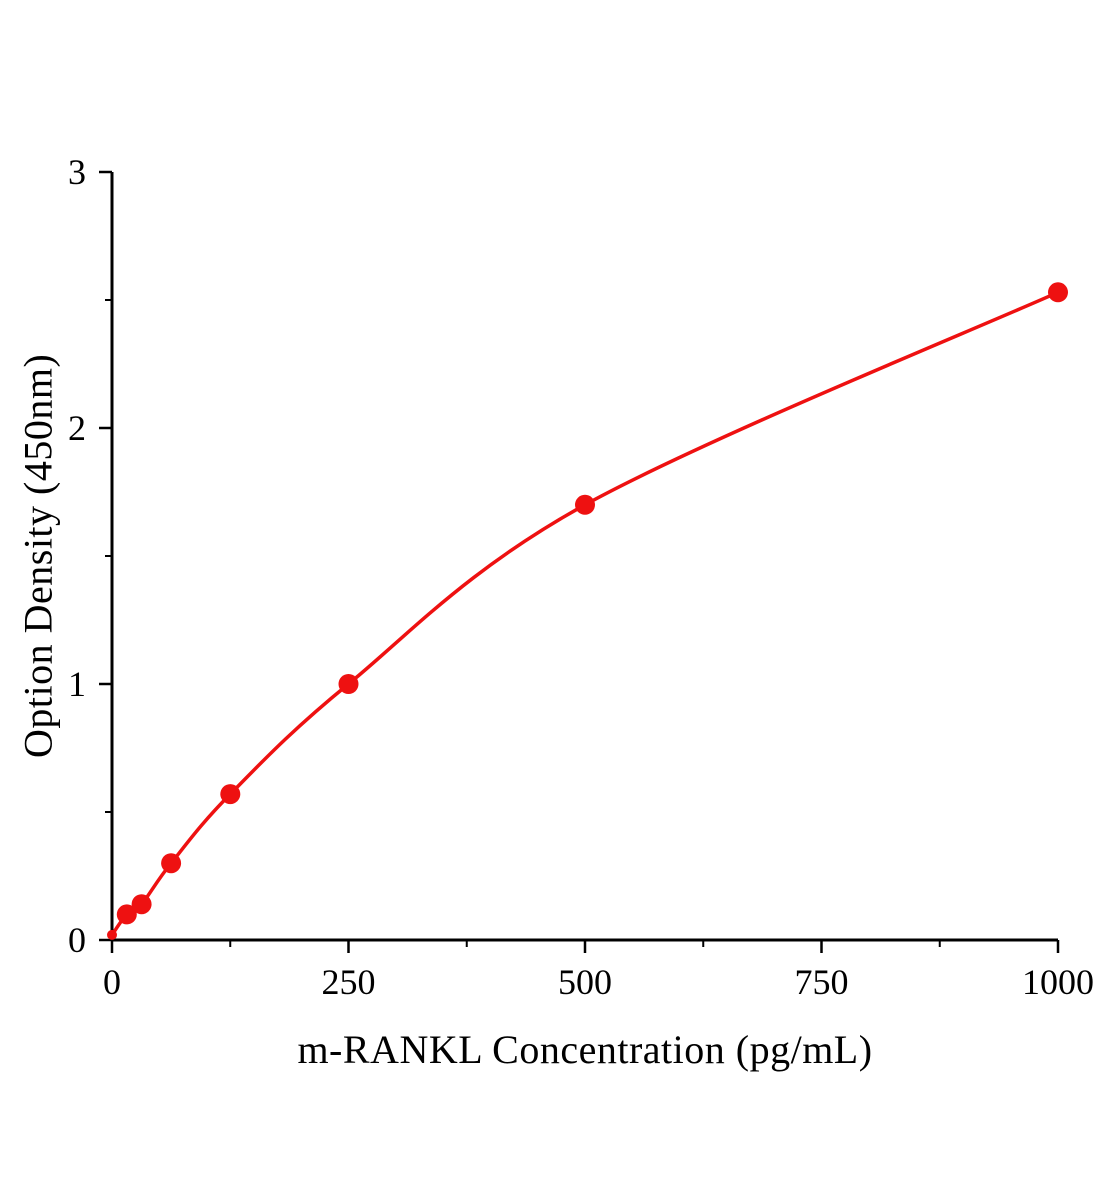  Describe the element at coordinates (77, 684) in the screenshot. I see `y-tick-label: 1` at that location.